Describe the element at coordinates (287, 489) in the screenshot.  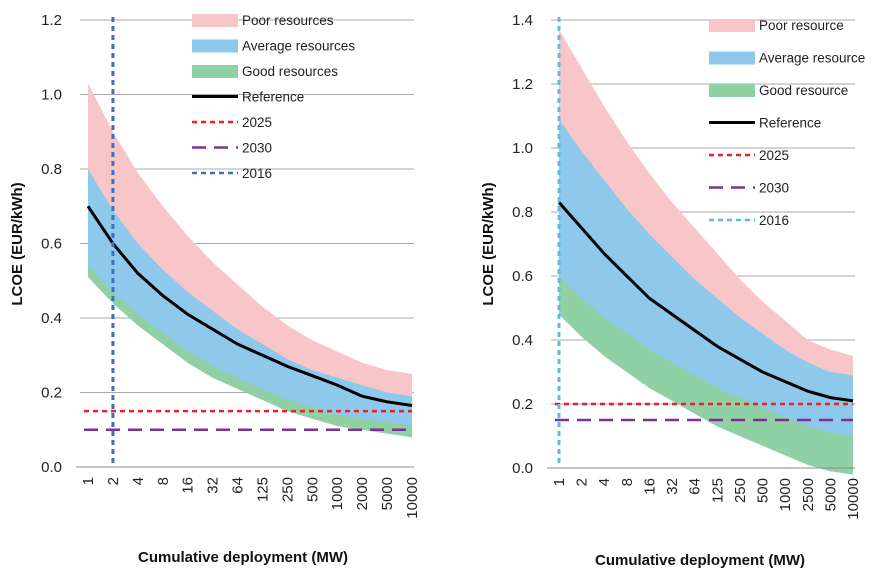
I see `chart-left-xtick: 250` at that location.